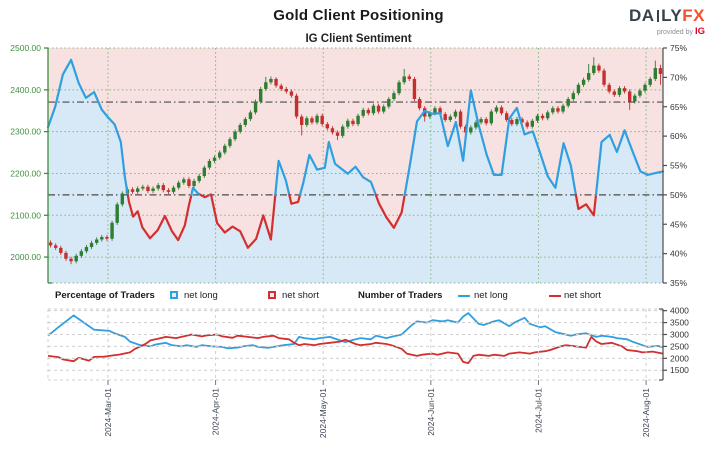 The width and height of the screenshot is (717, 450). Describe the element at coordinates (679, 370) in the screenshot. I see `count-tick-label: 1500` at that location.